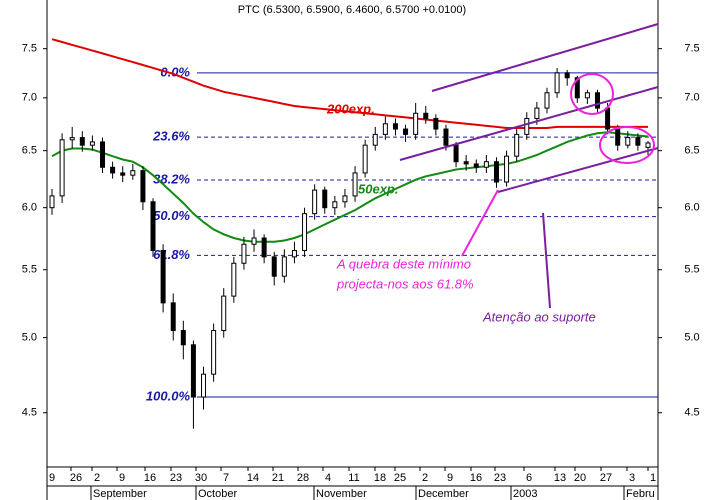  I want to click on fib-label: 100.0%, so click(168, 395).